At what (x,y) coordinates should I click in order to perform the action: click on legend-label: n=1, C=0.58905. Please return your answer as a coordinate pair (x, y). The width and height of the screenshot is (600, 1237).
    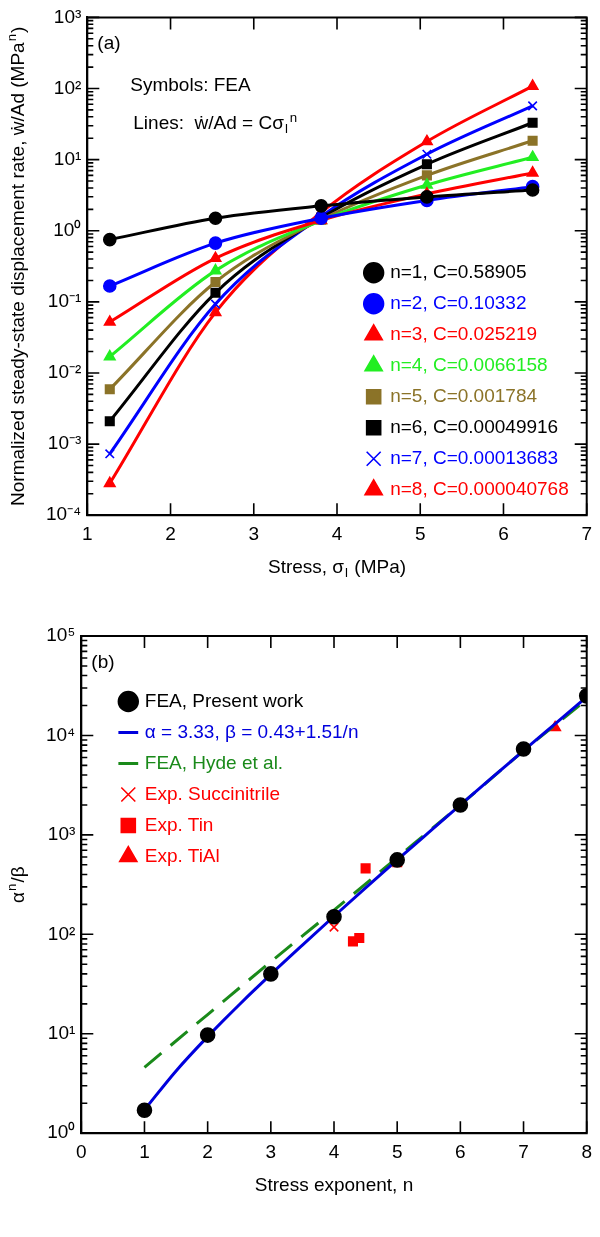
    Looking at the image, I should click on (458, 271).